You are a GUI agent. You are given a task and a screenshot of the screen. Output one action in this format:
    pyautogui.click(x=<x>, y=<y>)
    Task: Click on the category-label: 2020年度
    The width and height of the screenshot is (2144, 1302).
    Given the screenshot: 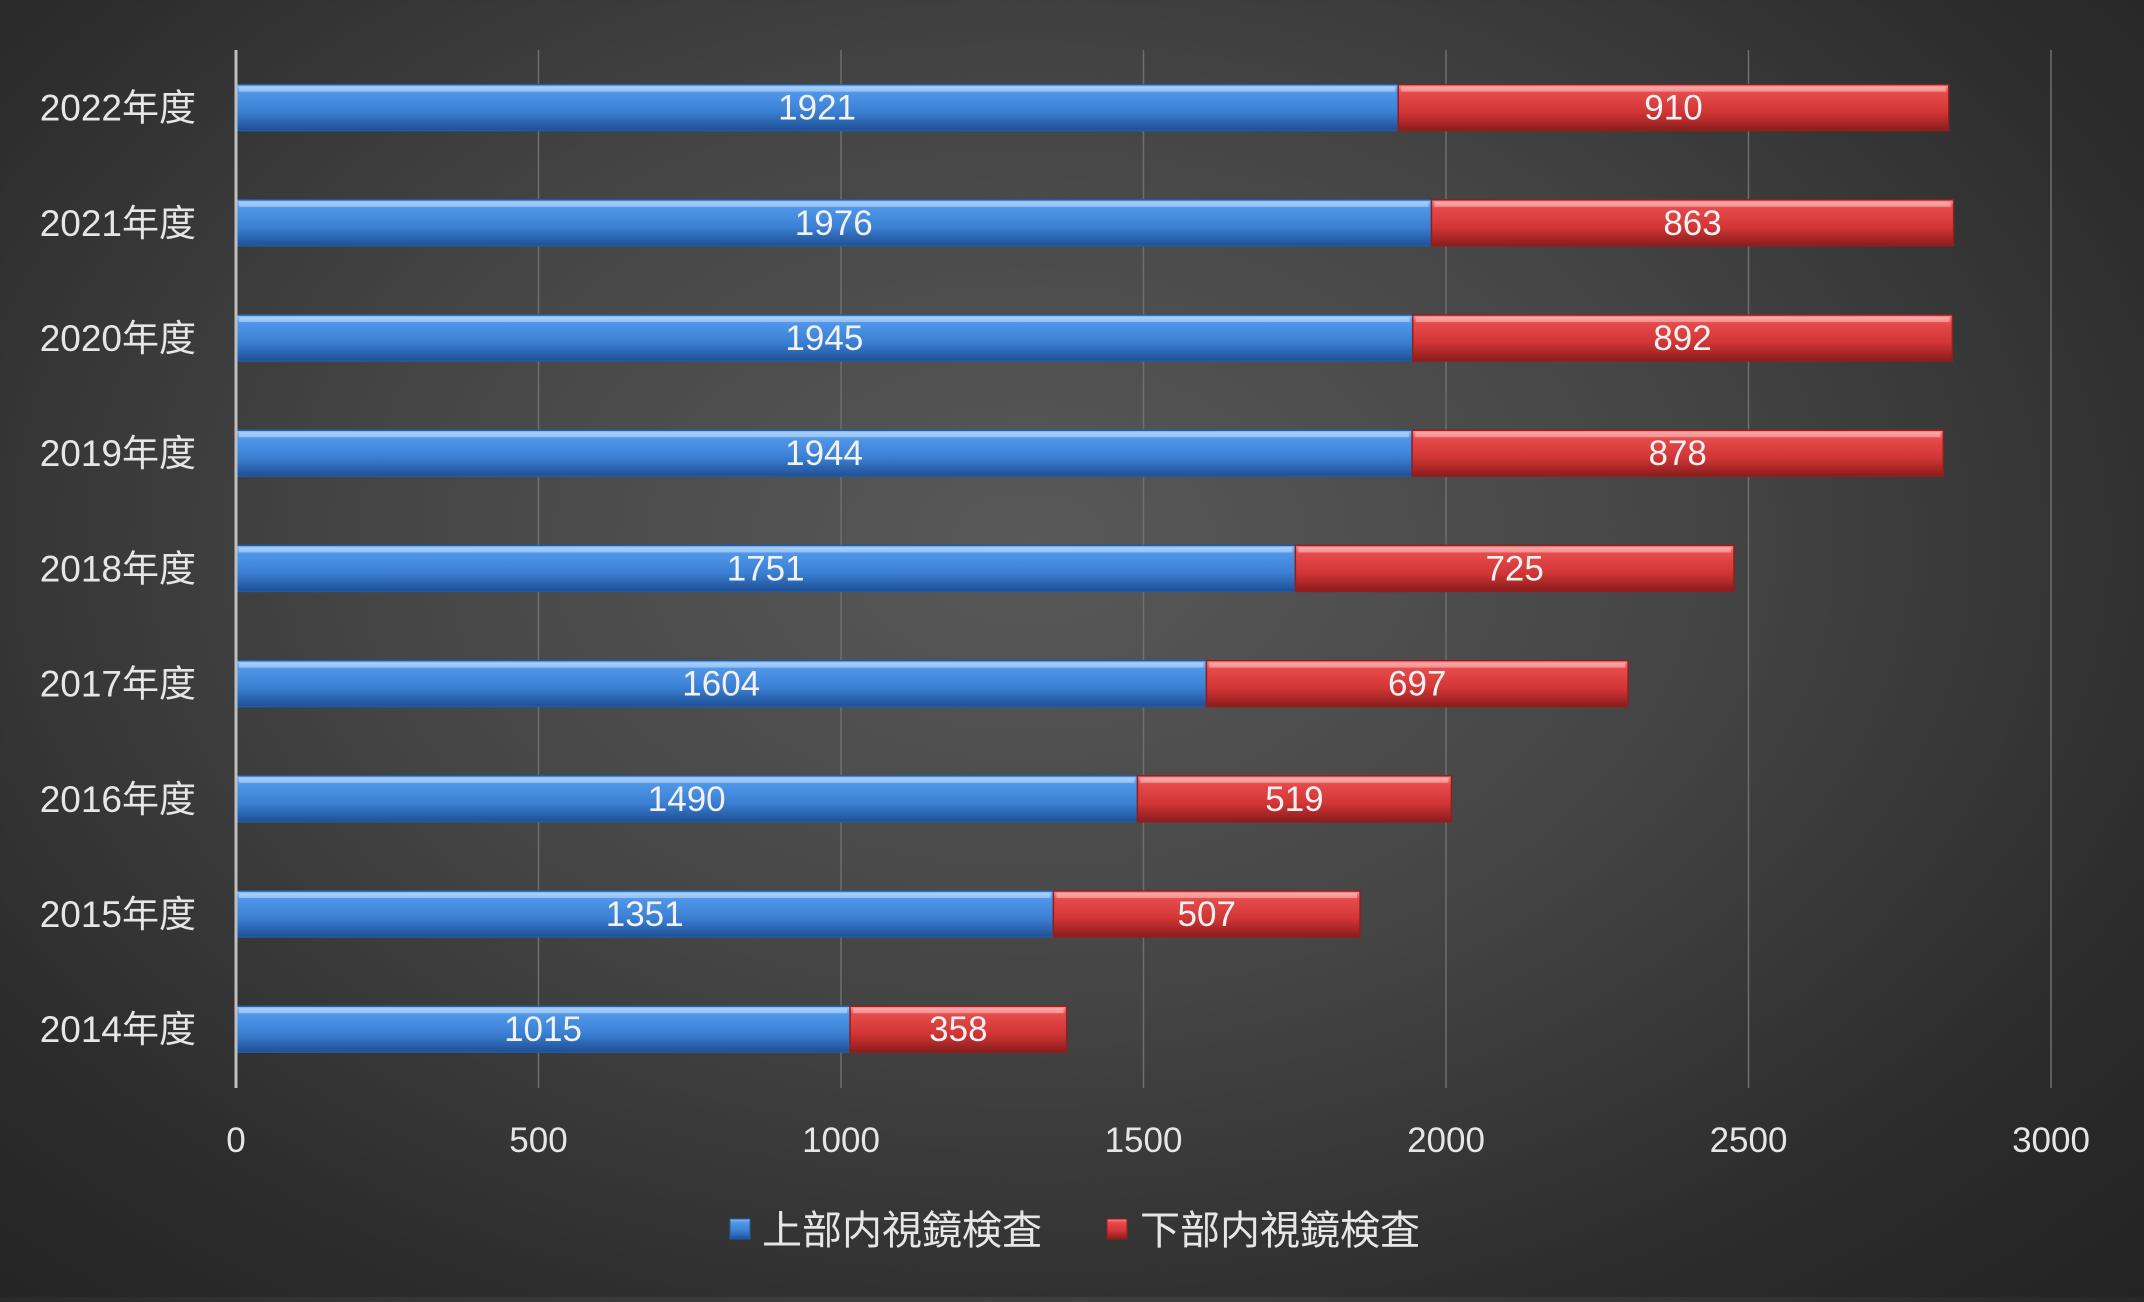 What is the action you would take?
    pyautogui.click(x=118, y=338)
    